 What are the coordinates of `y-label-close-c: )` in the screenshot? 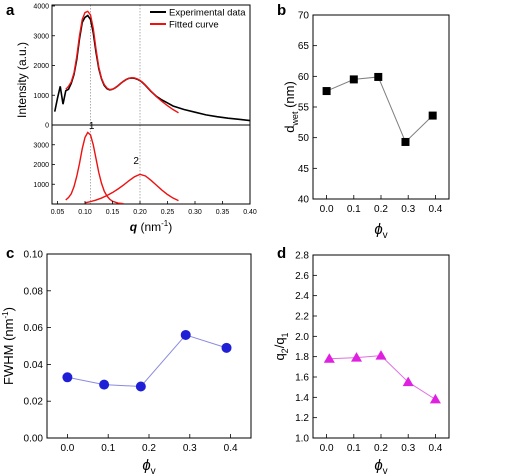 It's located at (8, 309).